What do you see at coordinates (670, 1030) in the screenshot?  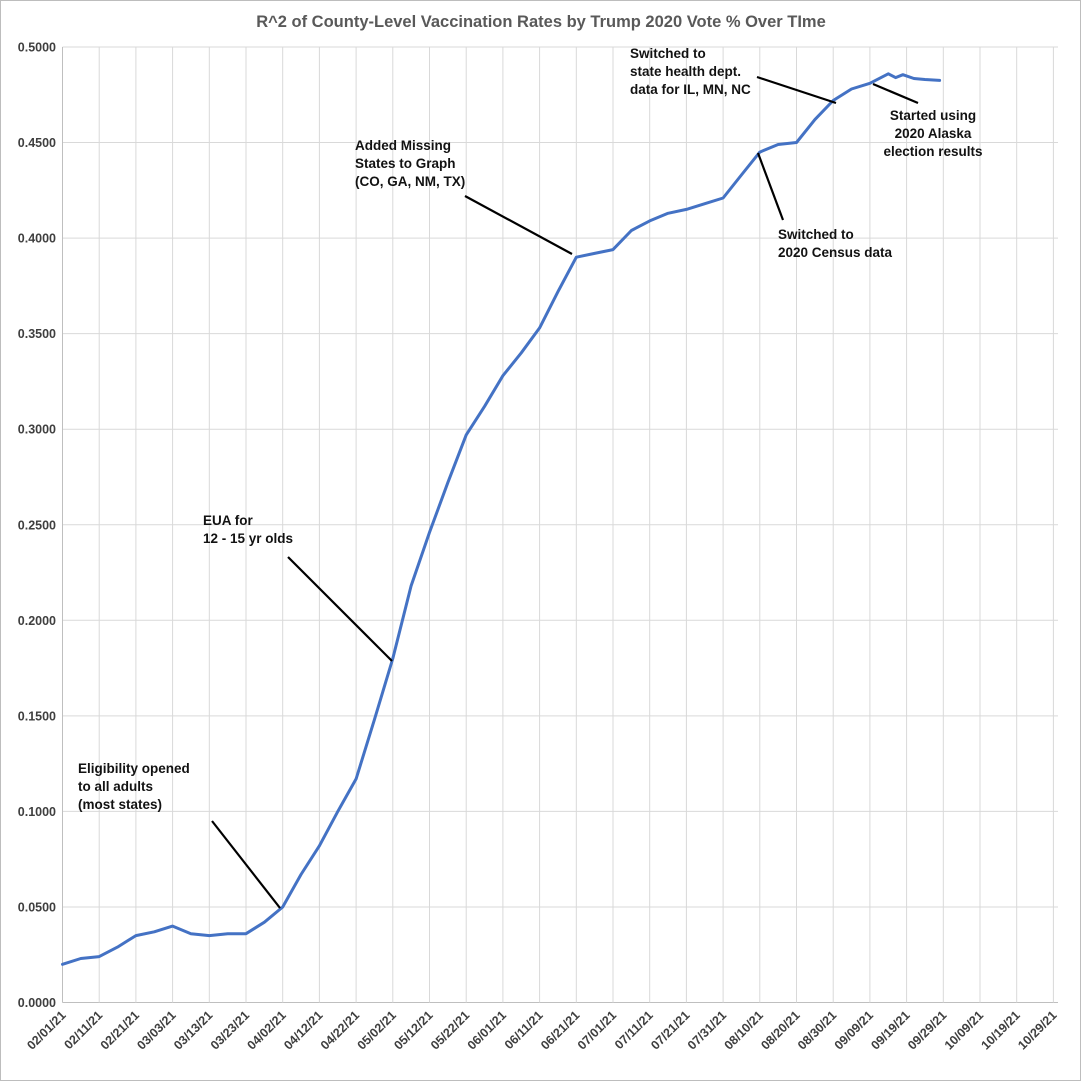 I see `x-tick-label: 07/21/21` at bounding box center [670, 1030].